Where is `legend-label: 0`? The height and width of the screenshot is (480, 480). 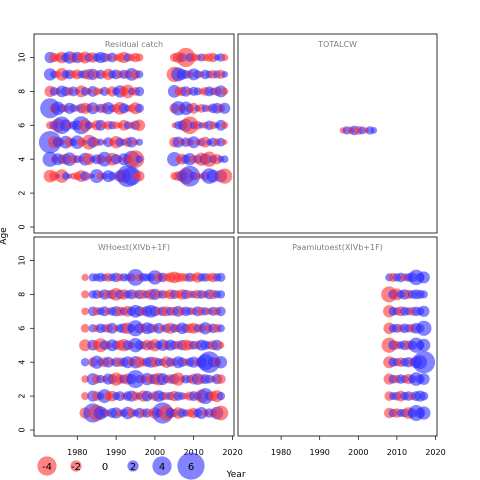
legend-label: 0 is located at coordinates (105, 467).